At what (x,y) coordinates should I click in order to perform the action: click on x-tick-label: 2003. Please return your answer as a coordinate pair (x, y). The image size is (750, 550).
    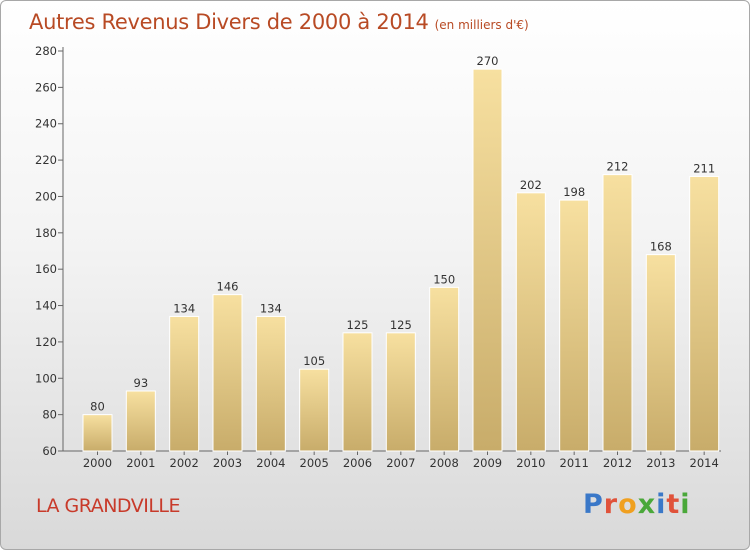
    Looking at the image, I should click on (227, 463).